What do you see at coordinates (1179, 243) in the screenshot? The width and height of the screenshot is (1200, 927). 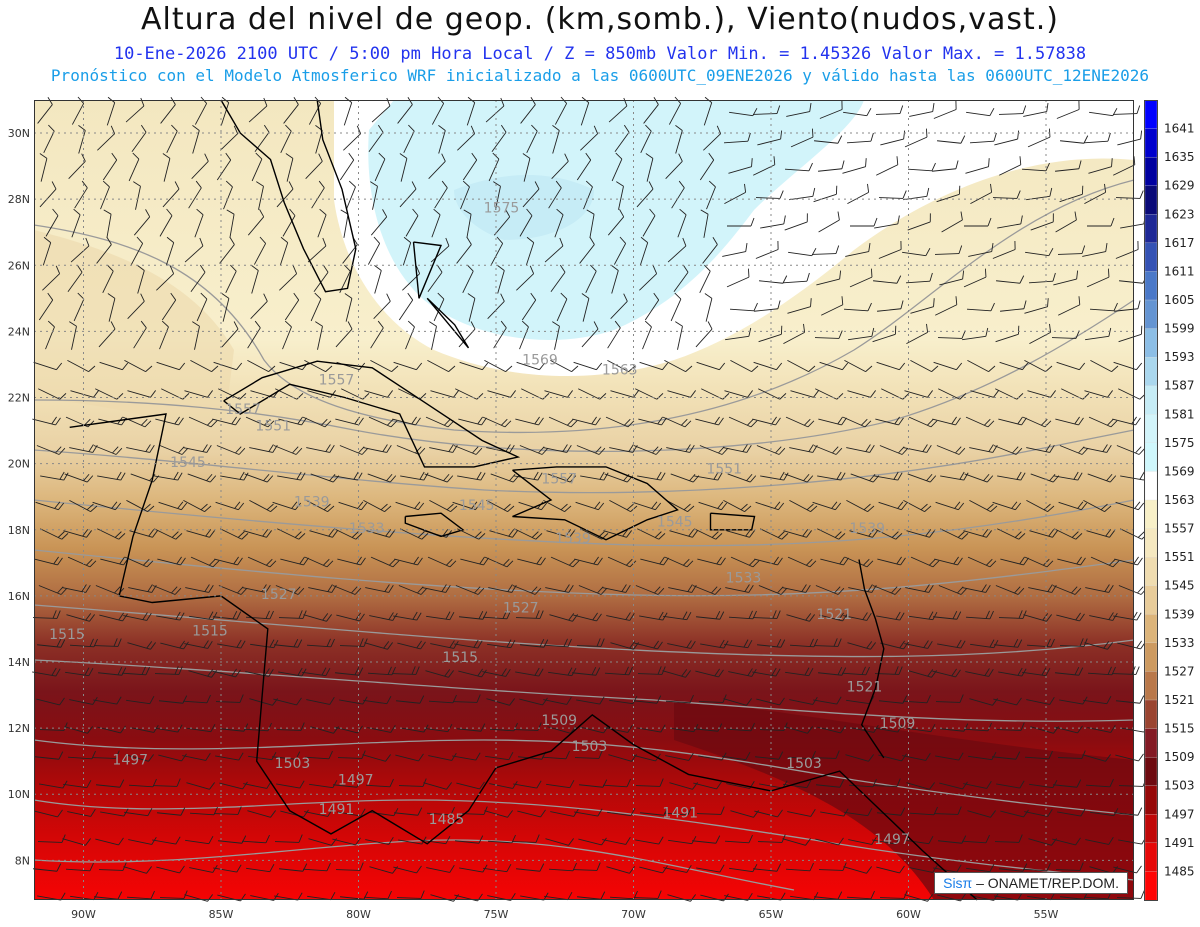 I see `legend-level-label: 1617` at bounding box center [1179, 243].